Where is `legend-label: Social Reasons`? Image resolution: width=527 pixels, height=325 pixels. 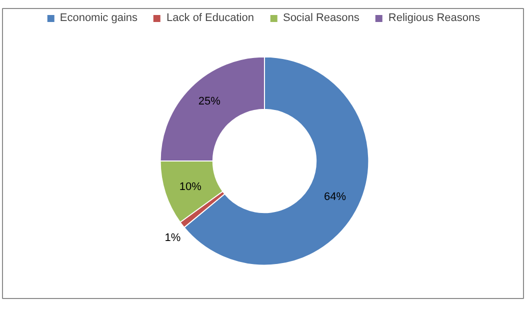 legend-label: Social Reasons is located at coordinates (321, 18).